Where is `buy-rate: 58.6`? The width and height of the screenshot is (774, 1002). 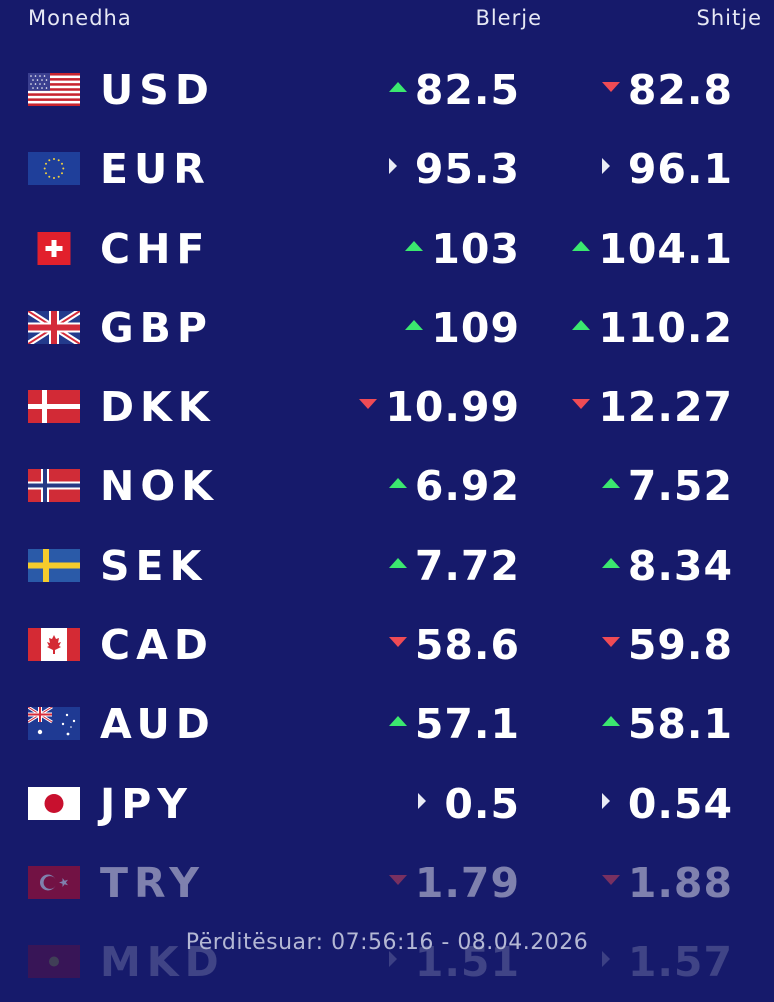 buy-rate: 58.6 is located at coordinates (454, 645).